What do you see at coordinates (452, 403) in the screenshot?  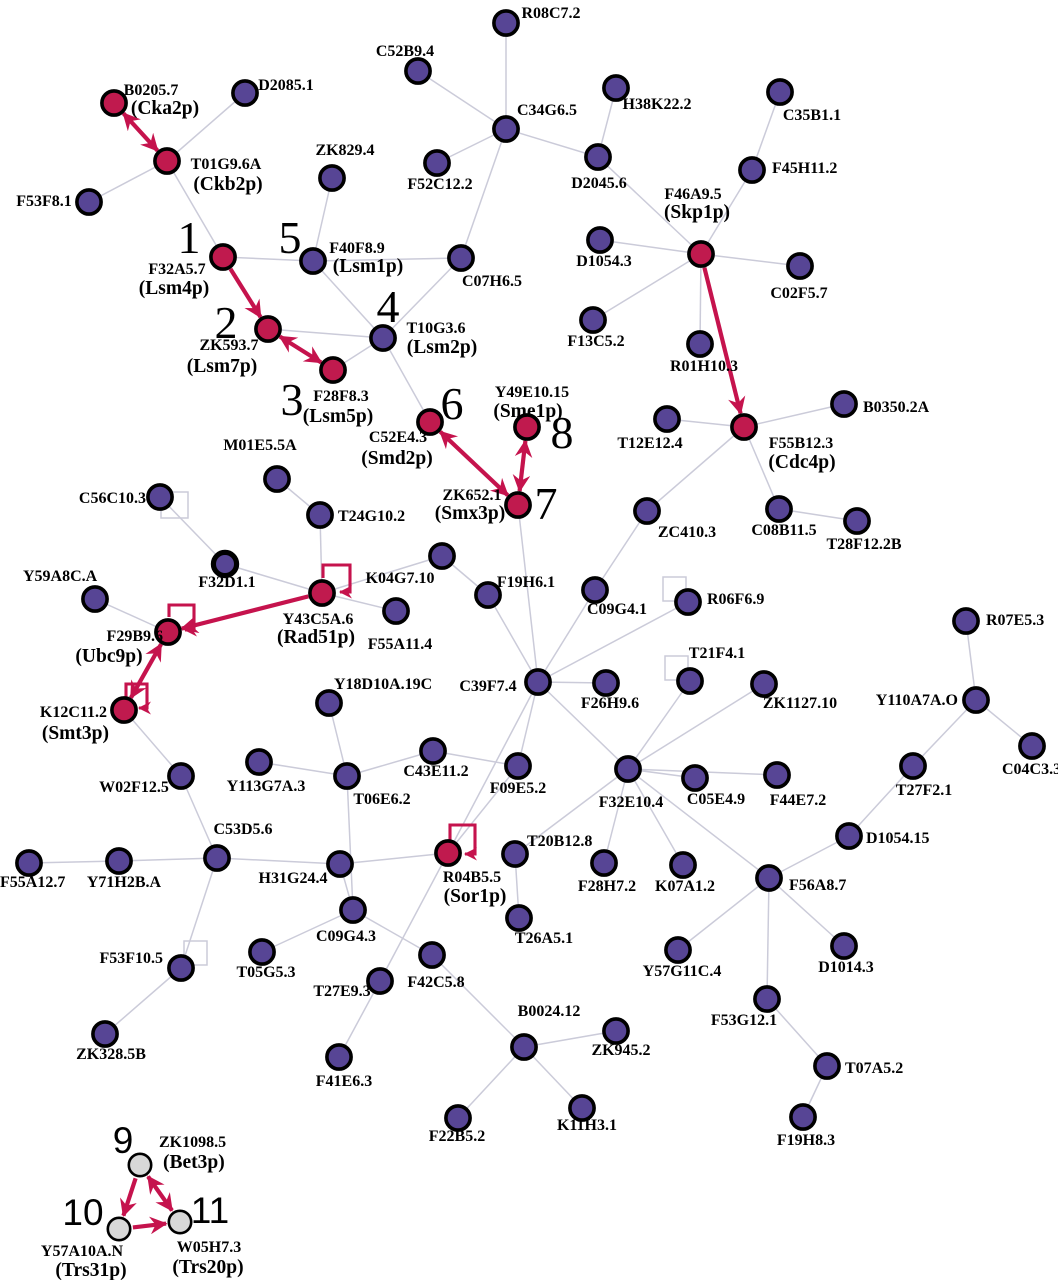 I see `svg-text: 6` at bounding box center [452, 403].